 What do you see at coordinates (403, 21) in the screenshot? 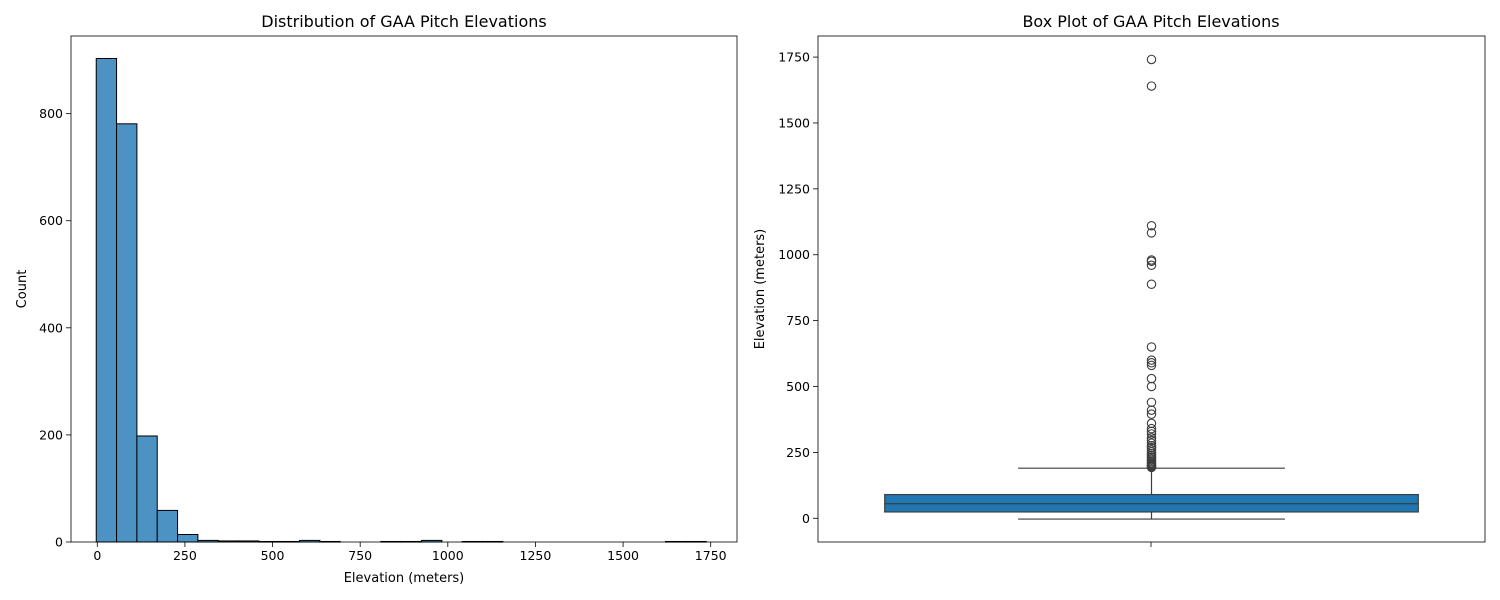
I see `histogram-title: Distribution of GAA Pitch Elevations` at bounding box center [403, 21].